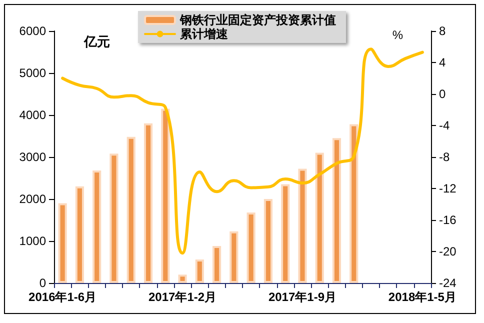  What do you see at coordinates (302, 297) in the screenshot?
I see `x-tick-label: 2017年1-9月` at bounding box center [302, 297].